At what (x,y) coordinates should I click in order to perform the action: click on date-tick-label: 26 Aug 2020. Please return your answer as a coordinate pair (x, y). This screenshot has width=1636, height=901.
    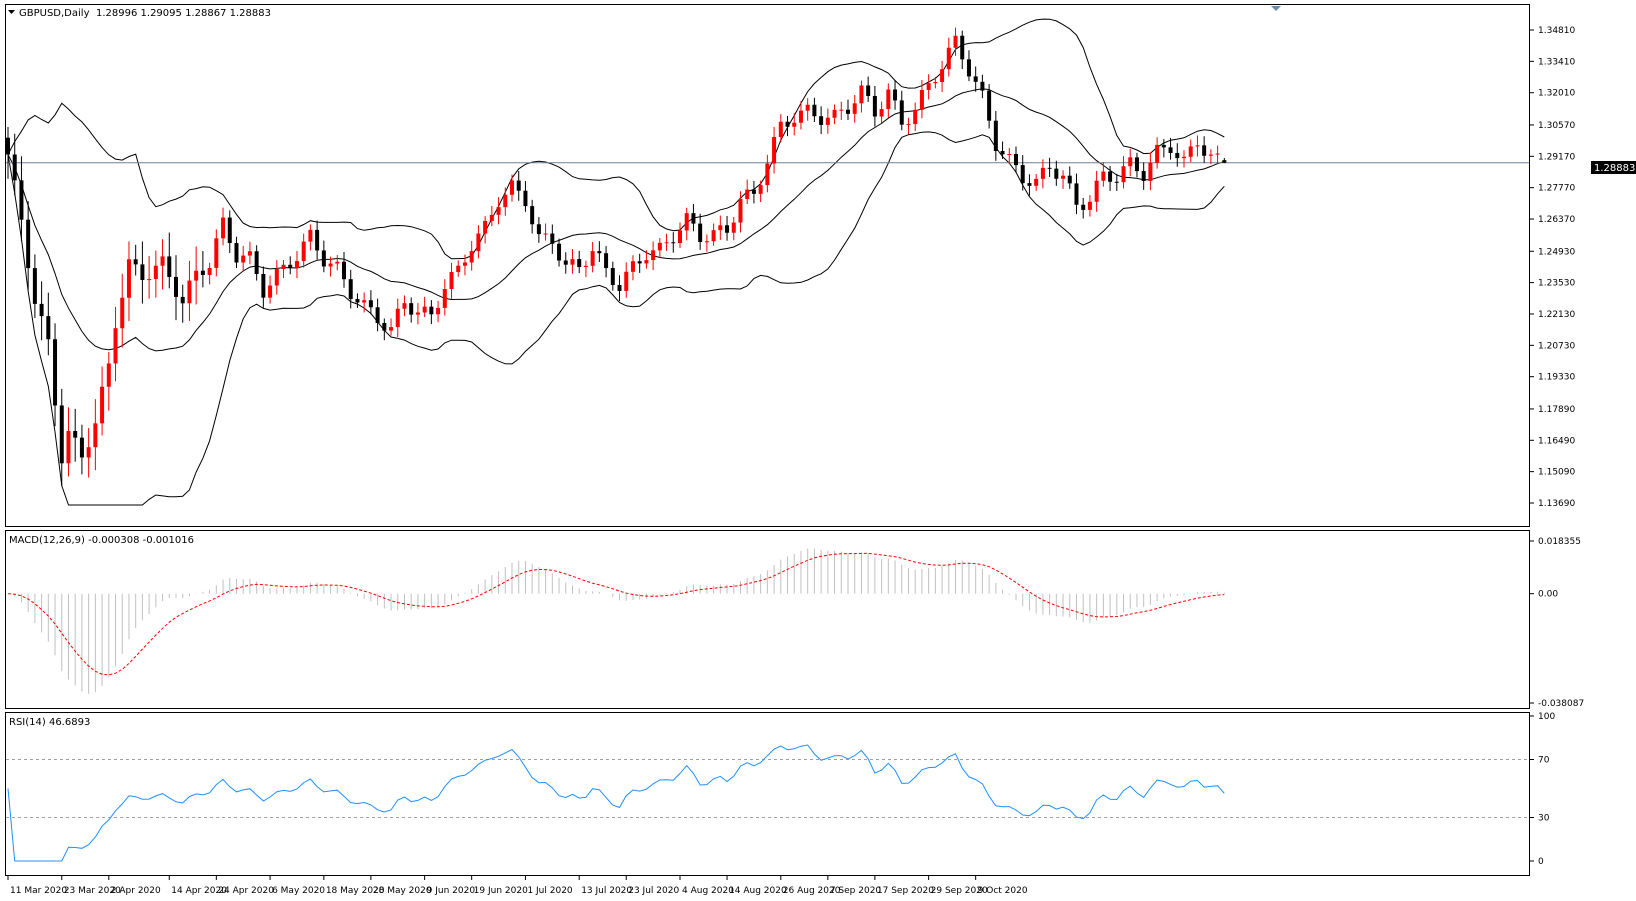
    Looking at the image, I should click on (812, 891).